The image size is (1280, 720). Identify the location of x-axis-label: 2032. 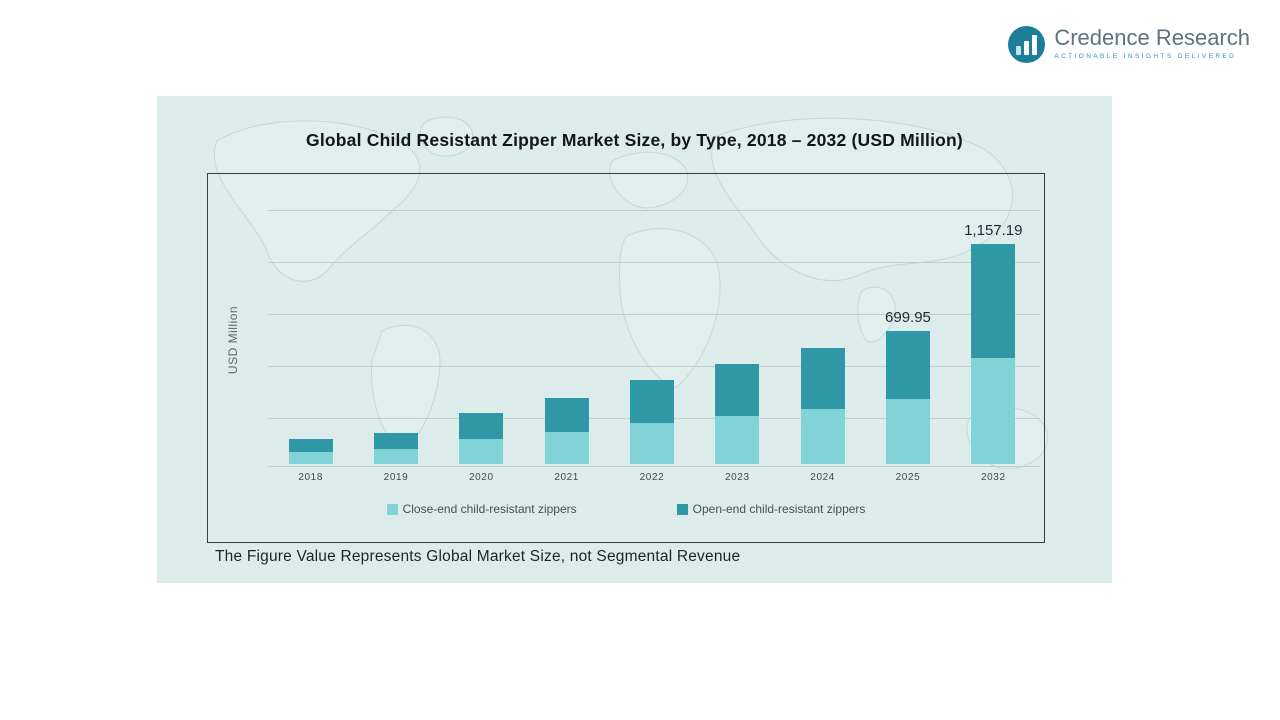
(993, 477).